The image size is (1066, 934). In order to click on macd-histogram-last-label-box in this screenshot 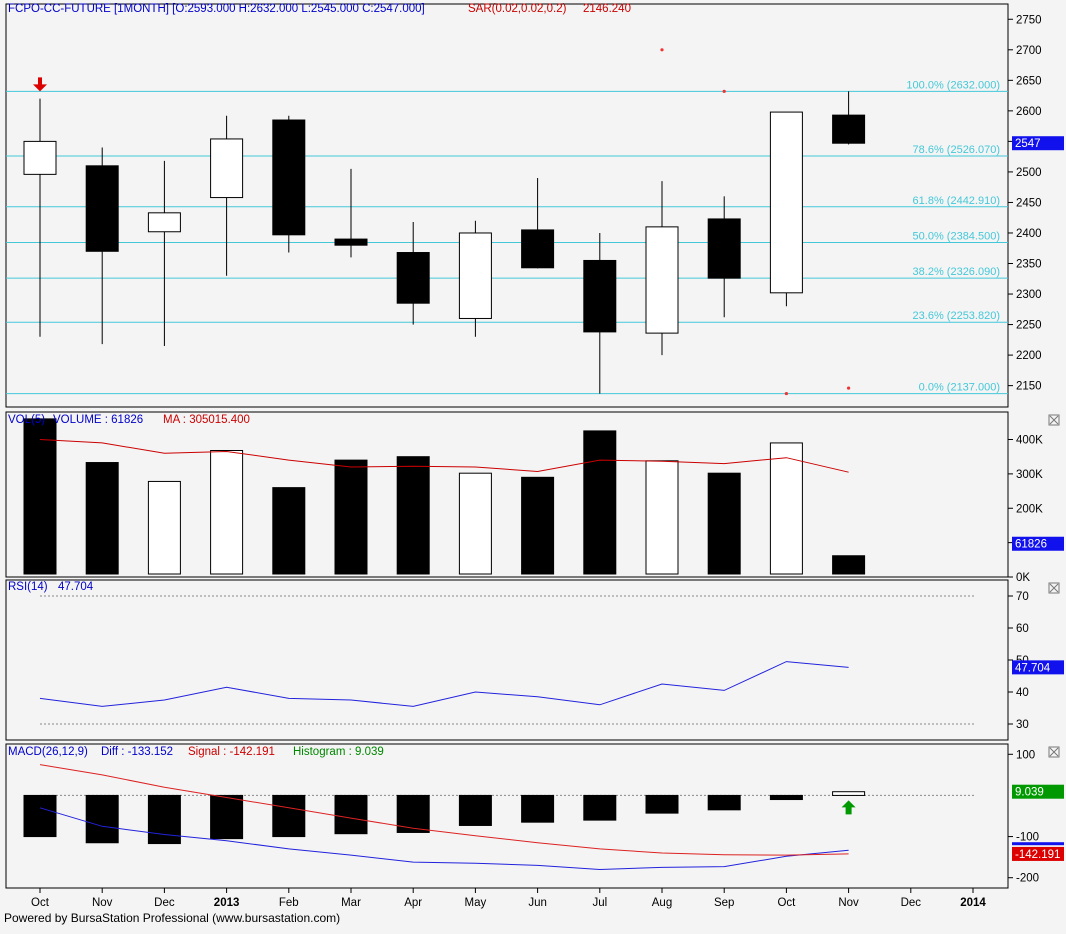, I will do `click(1038, 791)`.